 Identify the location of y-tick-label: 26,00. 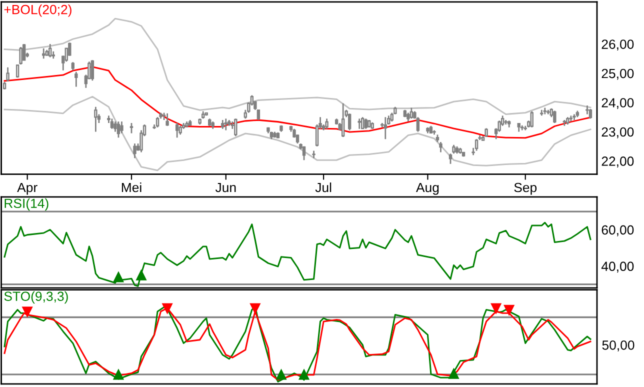
(618, 45).